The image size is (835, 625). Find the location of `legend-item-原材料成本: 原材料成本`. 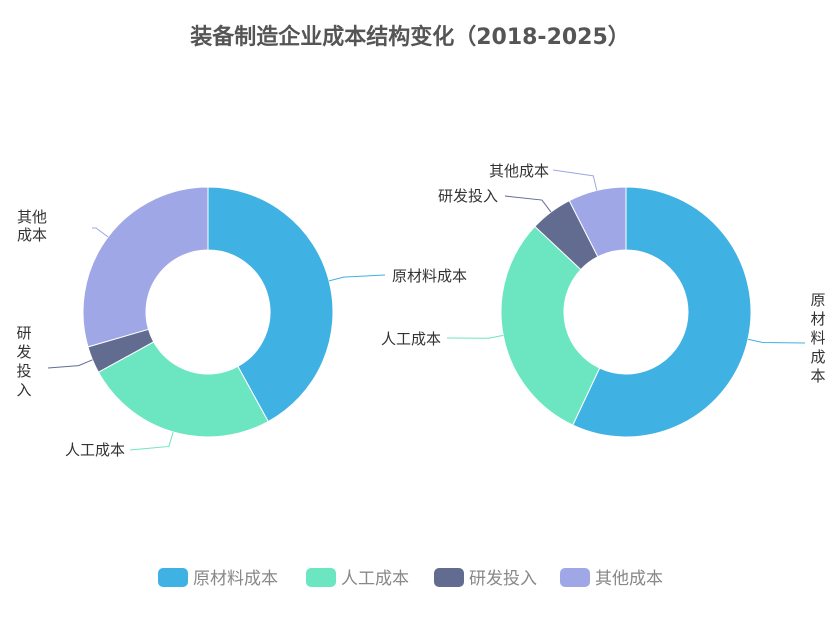

legend-item-原材料成本: 原材料成本 is located at coordinates (218, 578).